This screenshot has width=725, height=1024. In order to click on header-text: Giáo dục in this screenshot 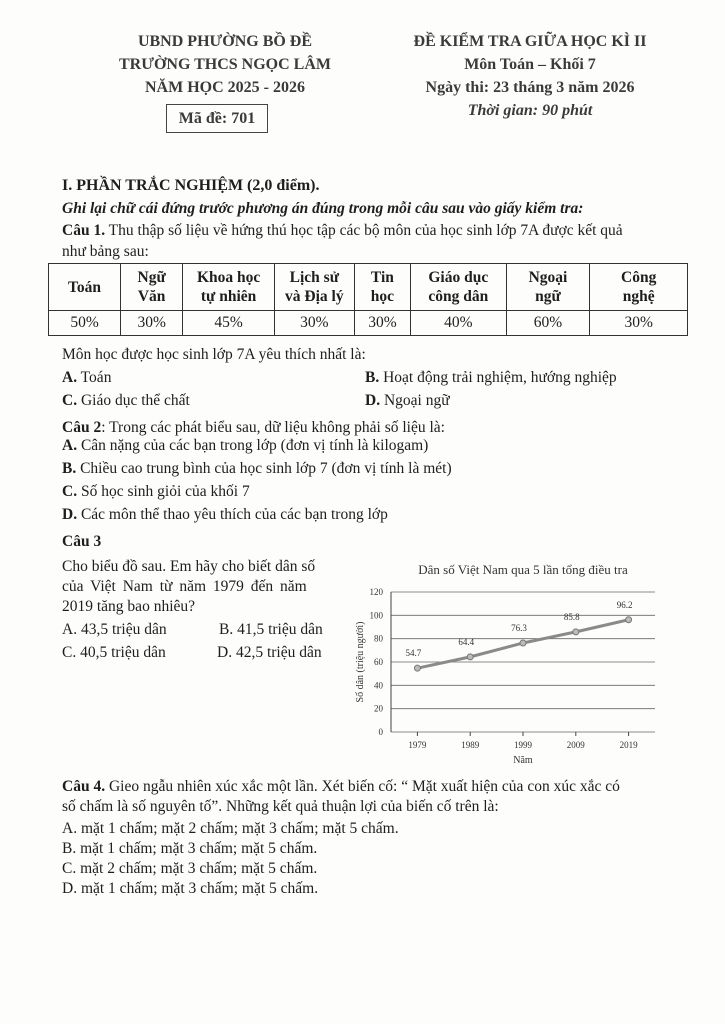, I will do `click(458, 277)`.